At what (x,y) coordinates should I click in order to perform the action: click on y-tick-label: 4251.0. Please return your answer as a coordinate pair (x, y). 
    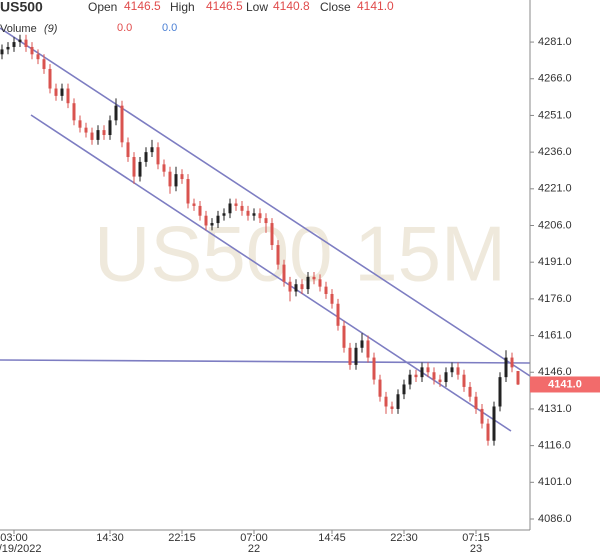
    Looking at the image, I should click on (555, 115).